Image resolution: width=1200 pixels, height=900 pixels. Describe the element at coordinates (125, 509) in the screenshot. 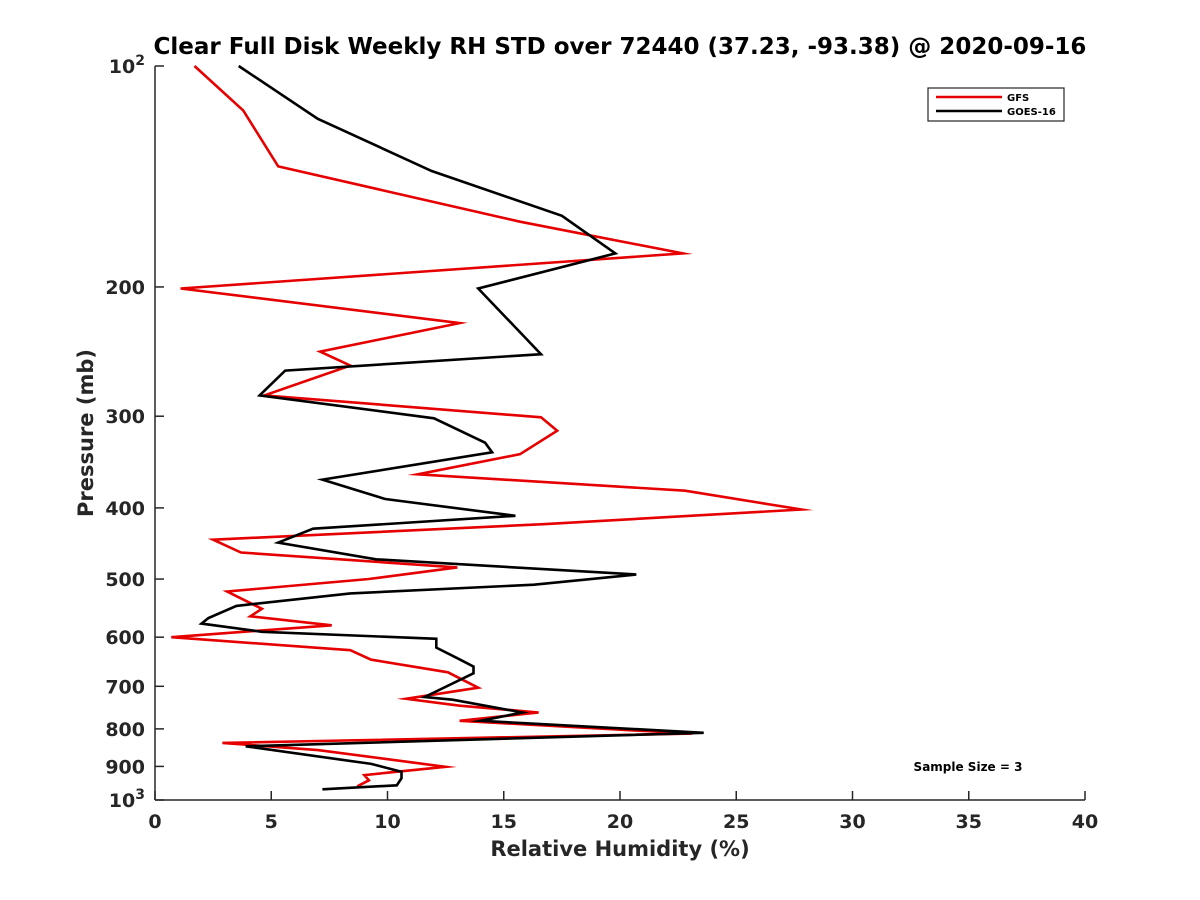

I see `y-tick-label: 400` at that location.